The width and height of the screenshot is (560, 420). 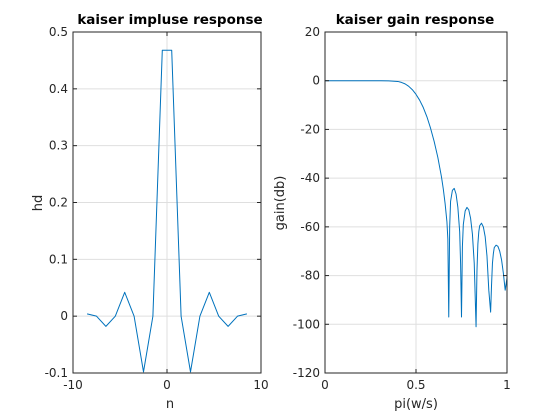 What do you see at coordinates (38, 203) in the screenshot?
I see `impulse-response-ylabel: hd` at bounding box center [38, 203].